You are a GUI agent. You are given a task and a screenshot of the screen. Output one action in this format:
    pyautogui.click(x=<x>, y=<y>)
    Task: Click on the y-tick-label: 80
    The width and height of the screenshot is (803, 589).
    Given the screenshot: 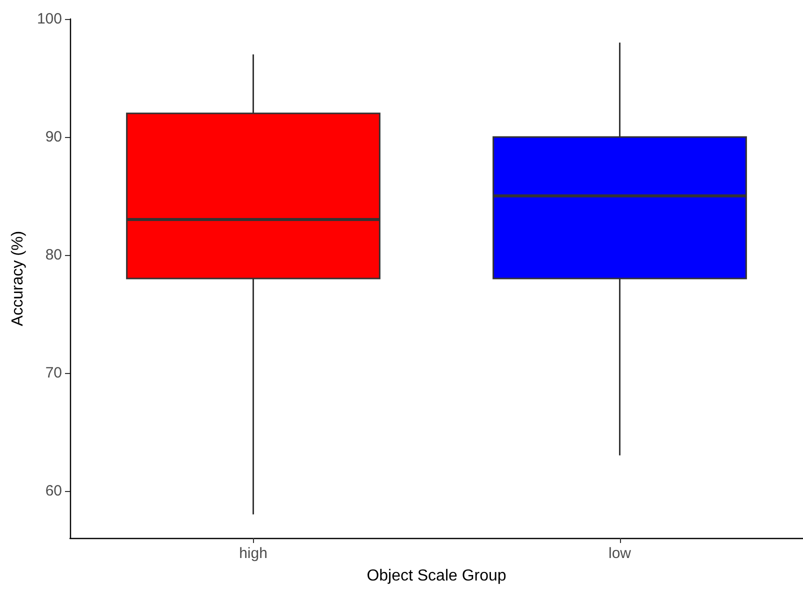 What is the action you would take?
    pyautogui.click(x=53, y=255)
    